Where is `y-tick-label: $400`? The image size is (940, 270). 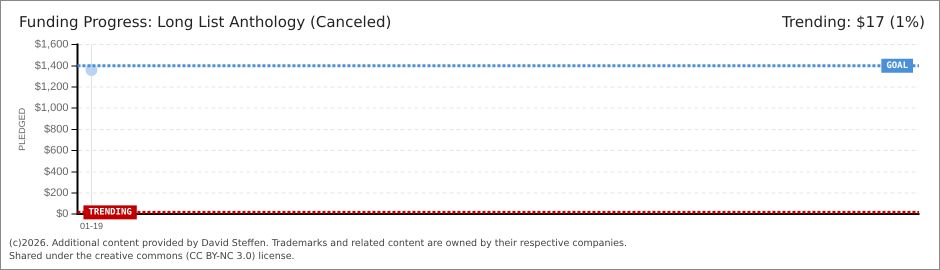 y-tick-label: $400 is located at coordinates (56, 172).